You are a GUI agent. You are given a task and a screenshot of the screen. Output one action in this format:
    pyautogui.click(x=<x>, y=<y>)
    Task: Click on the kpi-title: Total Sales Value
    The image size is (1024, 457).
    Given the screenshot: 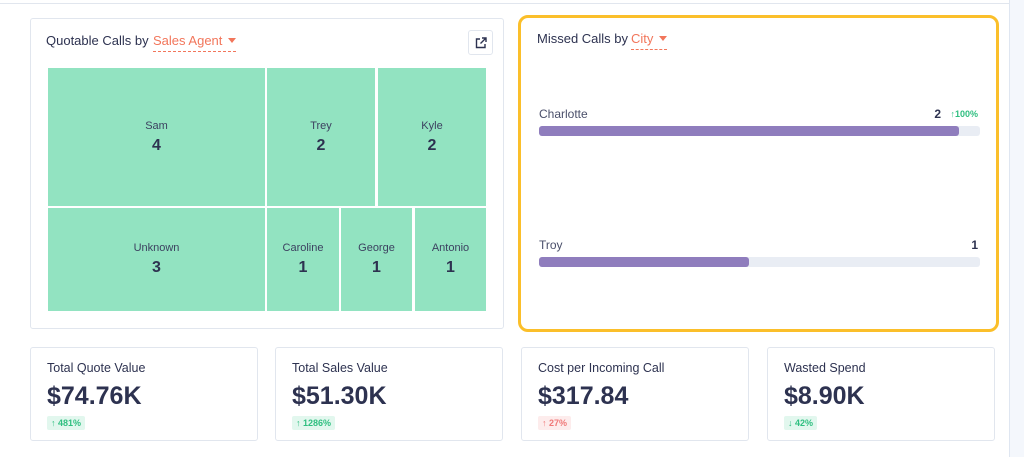 What is the action you would take?
    pyautogui.click(x=340, y=368)
    